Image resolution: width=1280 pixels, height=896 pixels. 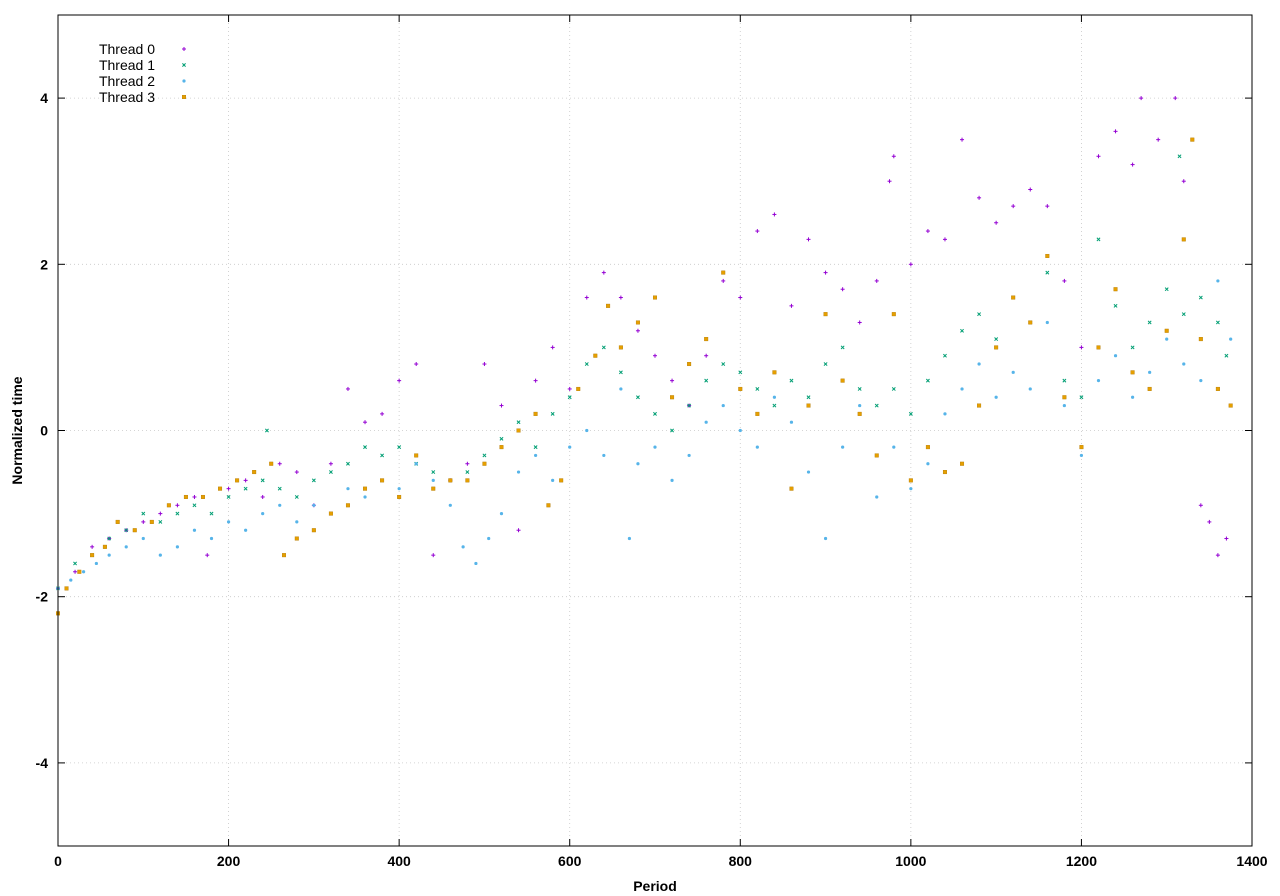 What do you see at coordinates (127, 81) in the screenshot?
I see `legend-entry-label: Thread 2` at bounding box center [127, 81].